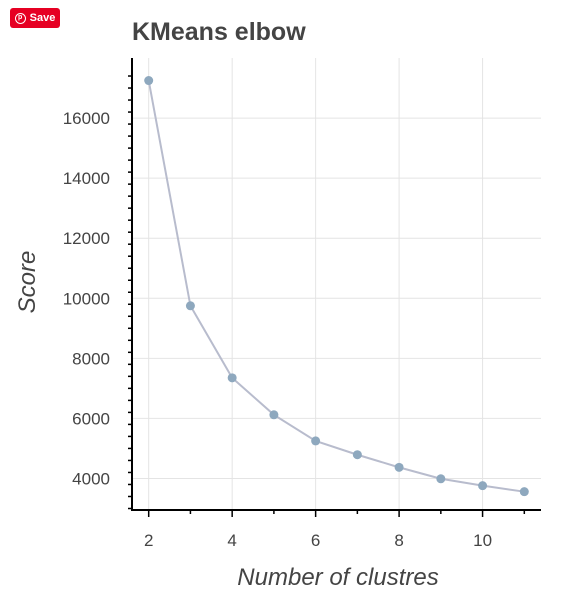 The image size is (566, 593). What do you see at coordinates (91, 358) in the screenshot?
I see `y-tick-label: 8000` at bounding box center [91, 358].